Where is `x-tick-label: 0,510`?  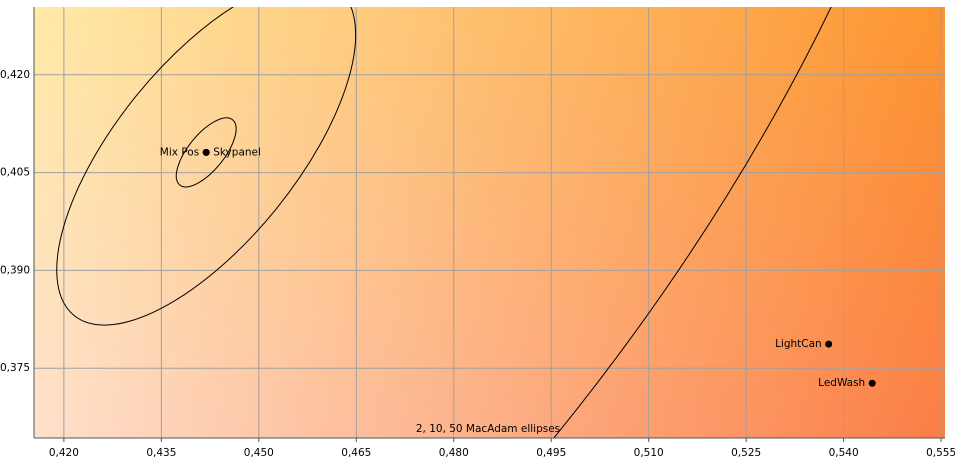
x-tick-label: 0,510 is located at coordinates (649, 453).